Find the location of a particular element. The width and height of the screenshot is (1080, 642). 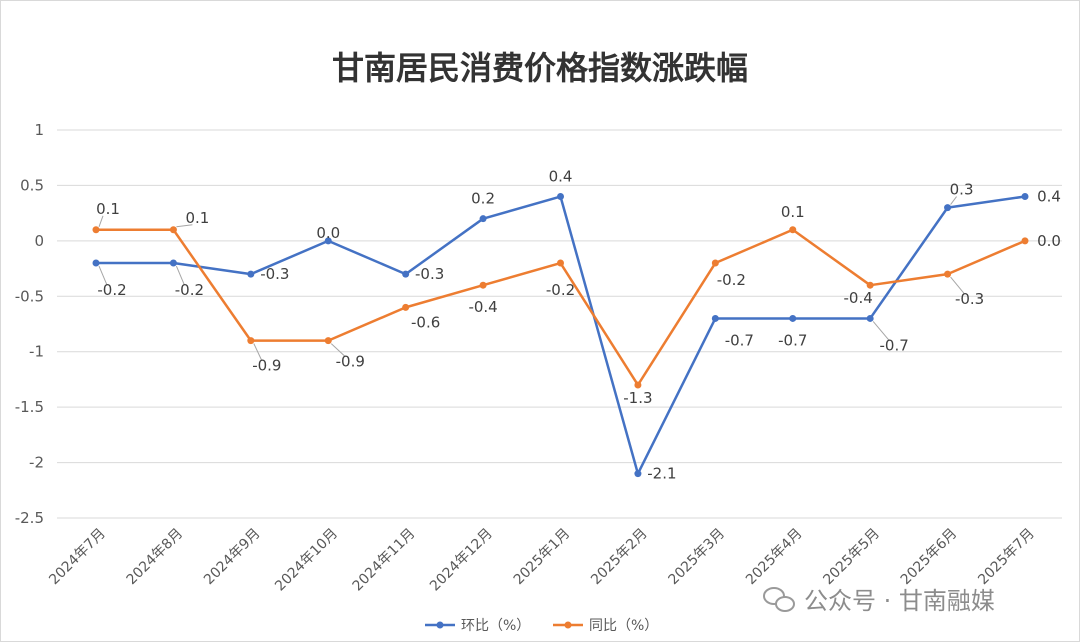

chart-title: 甘南居民消费价格指数涨跌幅 is located at coordinates (540, 68).